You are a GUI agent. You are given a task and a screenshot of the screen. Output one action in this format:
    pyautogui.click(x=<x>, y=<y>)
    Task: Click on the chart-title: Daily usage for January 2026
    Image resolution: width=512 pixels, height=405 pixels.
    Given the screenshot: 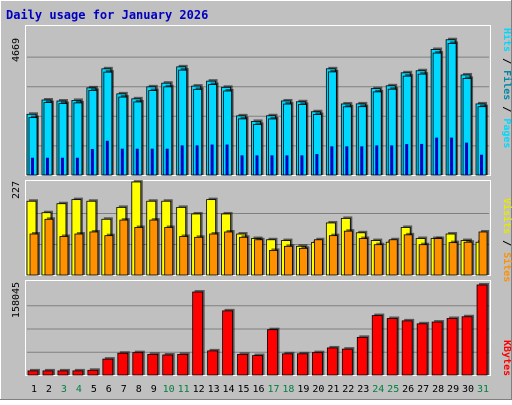 What is the action you would take?
    pyautogui.click(x=107, y=15)
    